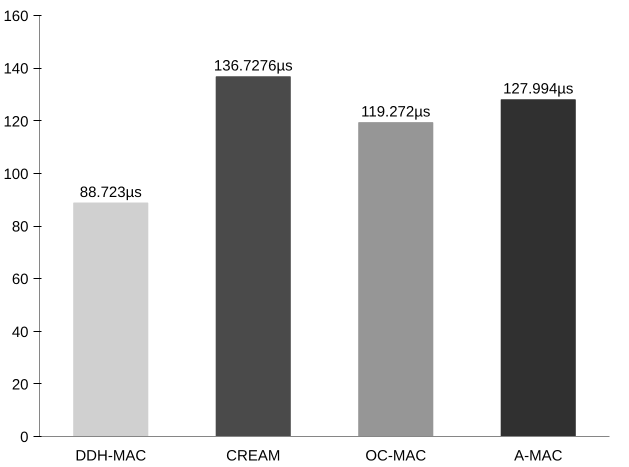 The width and height of the screenshot is (629, 467). I want to click on x-tick-label: DDH-MAC, so click(110, 456).